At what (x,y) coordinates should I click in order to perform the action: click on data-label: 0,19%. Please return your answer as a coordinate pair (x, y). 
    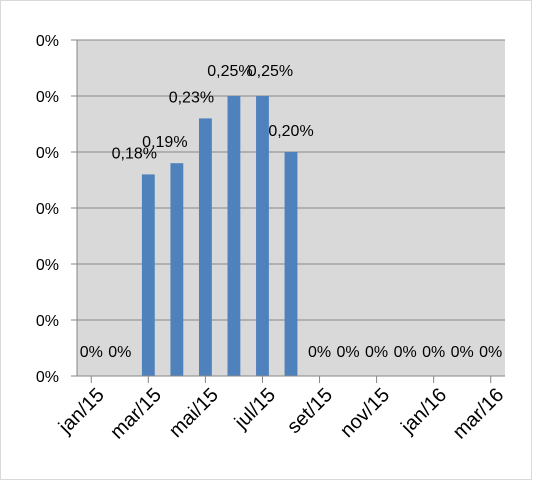
    Looking at the image, I should click on (164, 142).